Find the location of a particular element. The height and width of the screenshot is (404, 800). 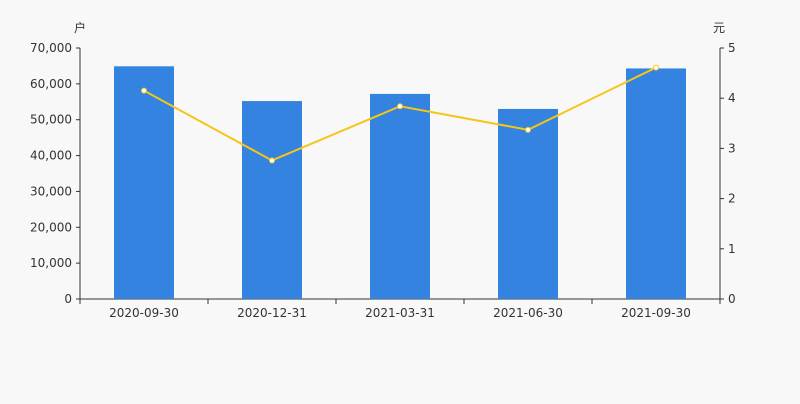

x-tick-label: 2021-03-31 is located at coordinates (400, 313).